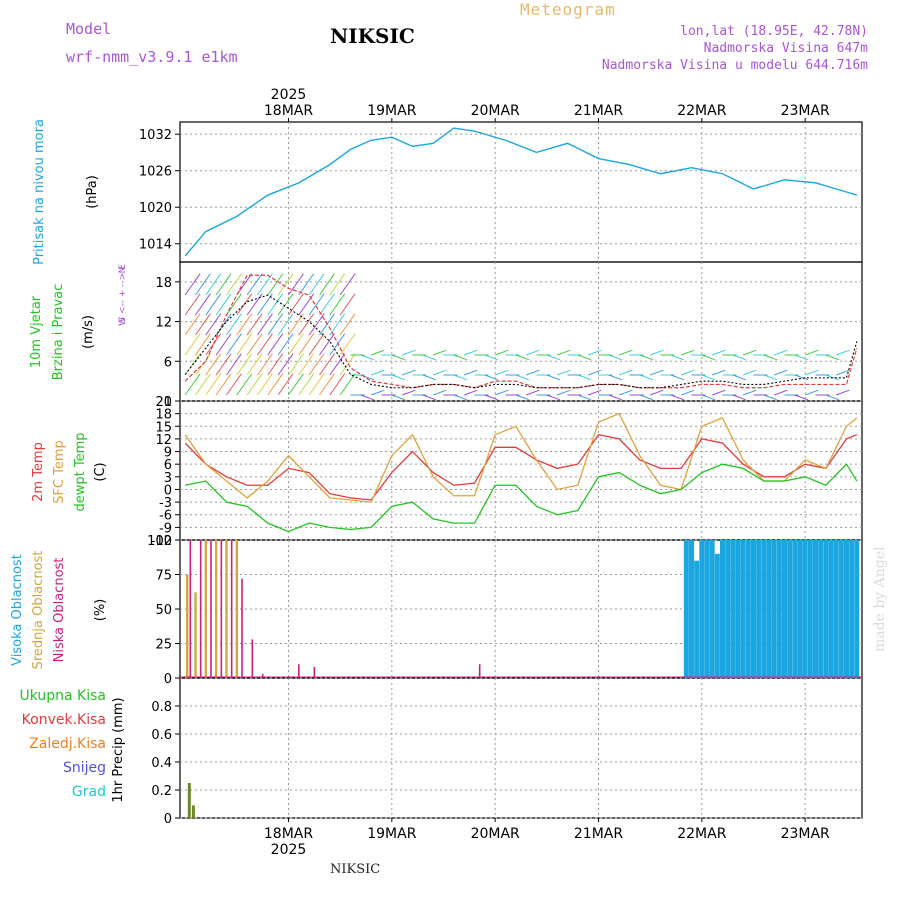  What do you see at coordinates (521, 457) in the screenshot?
I see `temp-sfc-line` at bounding box center [521, 457].